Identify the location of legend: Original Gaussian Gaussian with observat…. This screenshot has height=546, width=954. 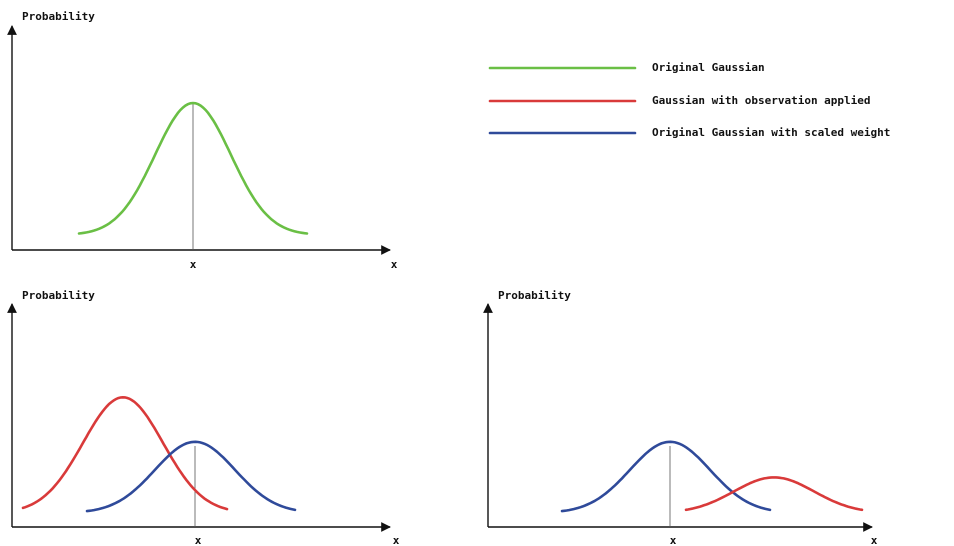
(689, 100).